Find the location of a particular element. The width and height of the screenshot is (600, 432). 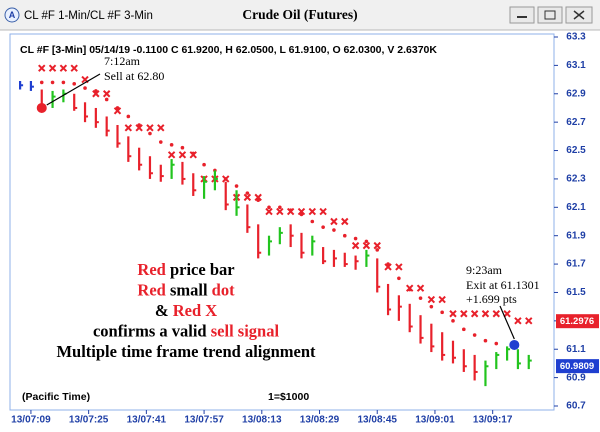

caption-line: Red small dot is located at coordinates (186, 289).